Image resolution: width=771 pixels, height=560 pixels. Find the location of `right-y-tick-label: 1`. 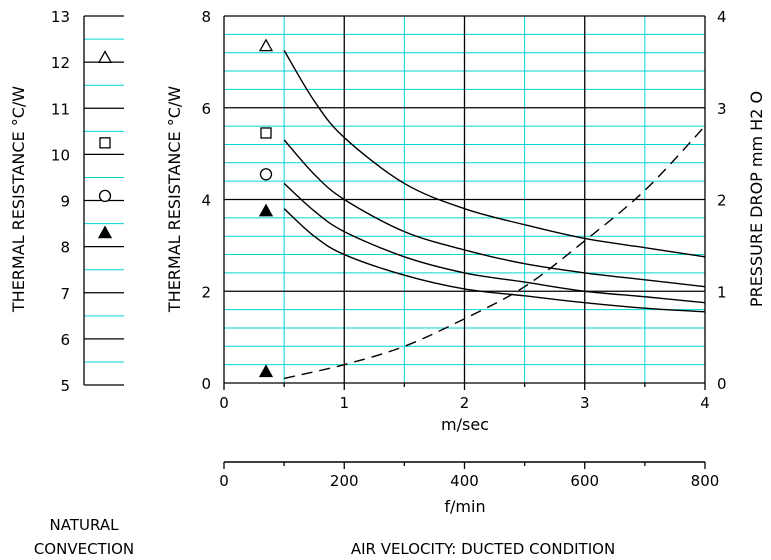

right-y-tick-label: 1 is located at coordinates (722, 292).